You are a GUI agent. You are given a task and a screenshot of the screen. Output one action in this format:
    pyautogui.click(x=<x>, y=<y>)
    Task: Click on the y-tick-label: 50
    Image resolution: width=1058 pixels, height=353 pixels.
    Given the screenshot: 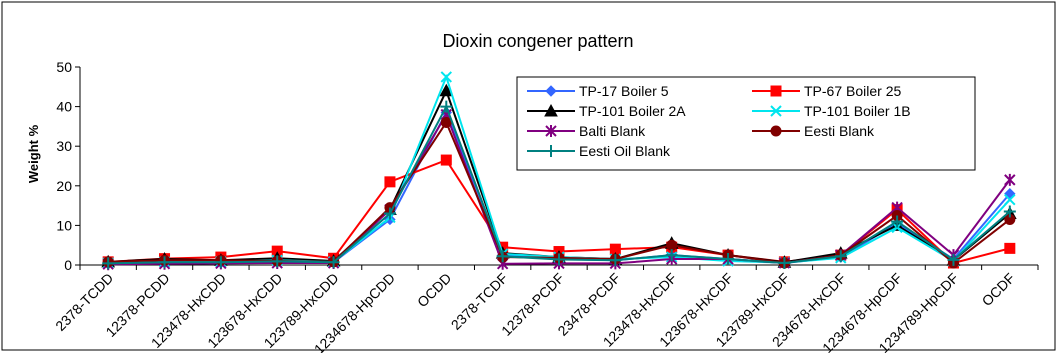 What is the action you would take?
    pyautogui.click(x=64, y=67)
    